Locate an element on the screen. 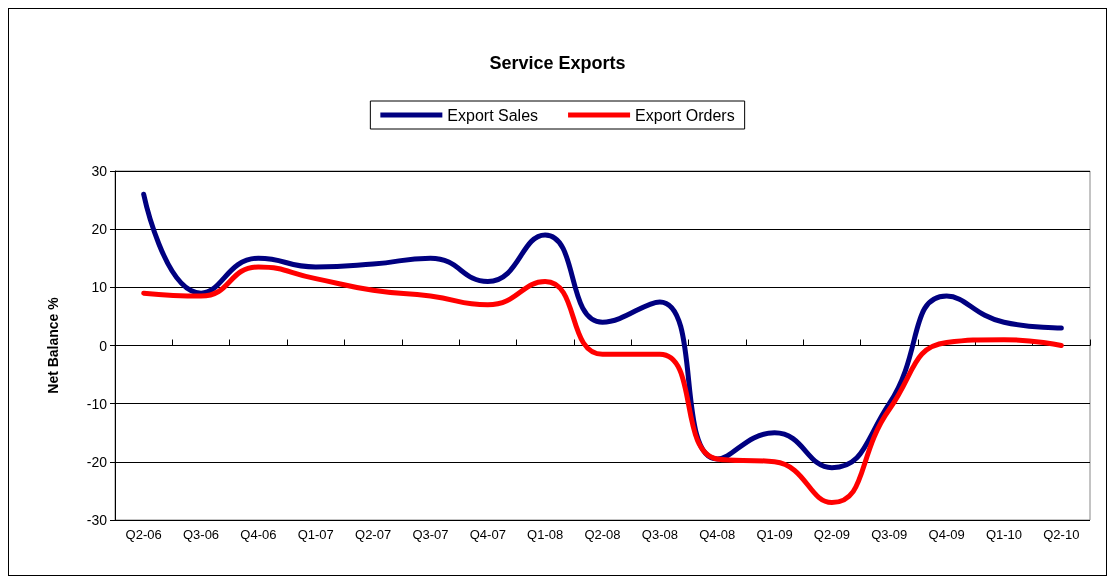 The width and height of the screenshot is (1115, 584). y-tick-label: 20 is located at coordinates (99, 229).